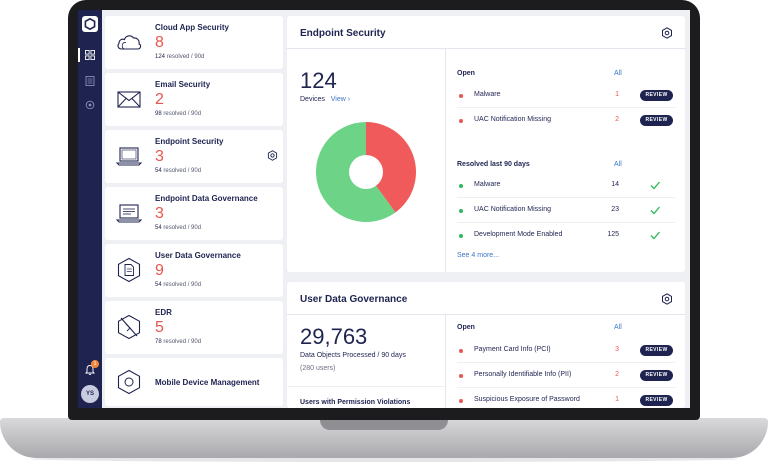 This screenshot has width=768, height=464. I want to click on data-objects-label: Data Objects Processed / 90 days, so click(353, 355).